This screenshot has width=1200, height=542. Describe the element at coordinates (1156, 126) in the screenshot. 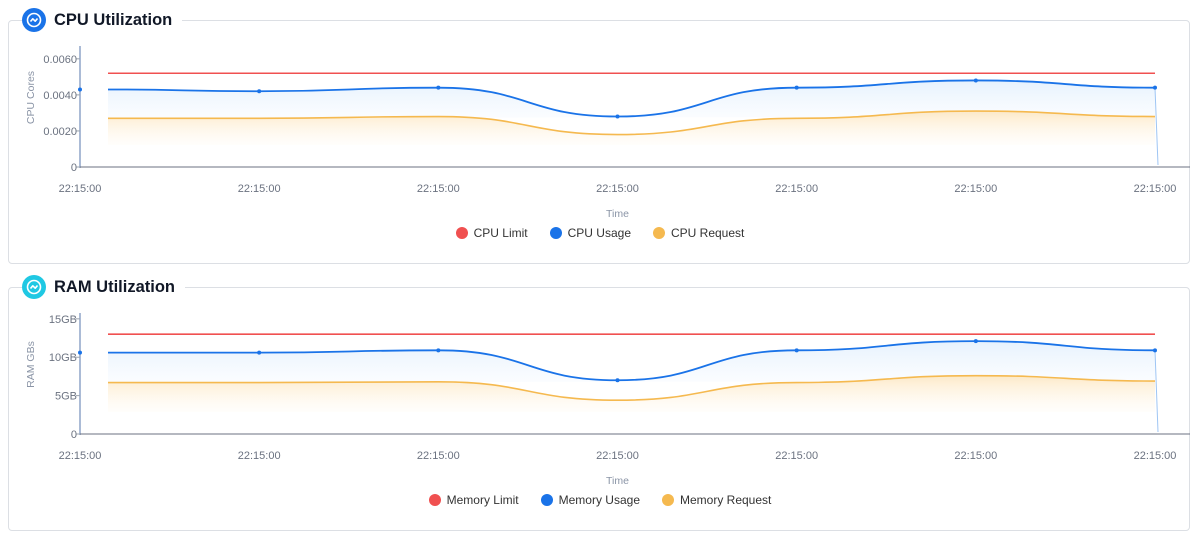

I see `cpu-area-edge` at that location.